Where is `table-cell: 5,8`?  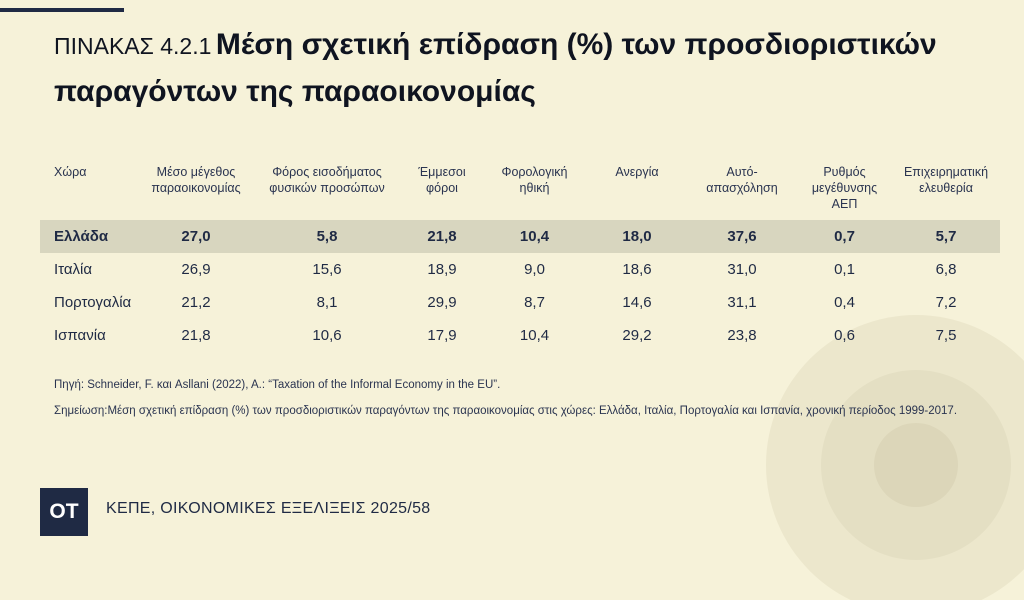
table-cell: 5,8 is located at coordinates (327, 236).